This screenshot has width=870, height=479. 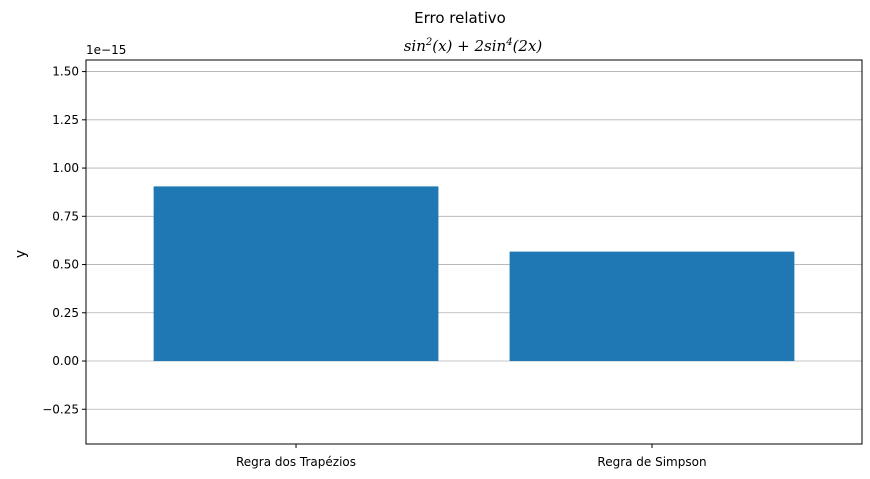 What do you see at coordinates (65, 216) in the screenshot?
I see `y-tick-label: 0.75` at bounding box center [65, 216].